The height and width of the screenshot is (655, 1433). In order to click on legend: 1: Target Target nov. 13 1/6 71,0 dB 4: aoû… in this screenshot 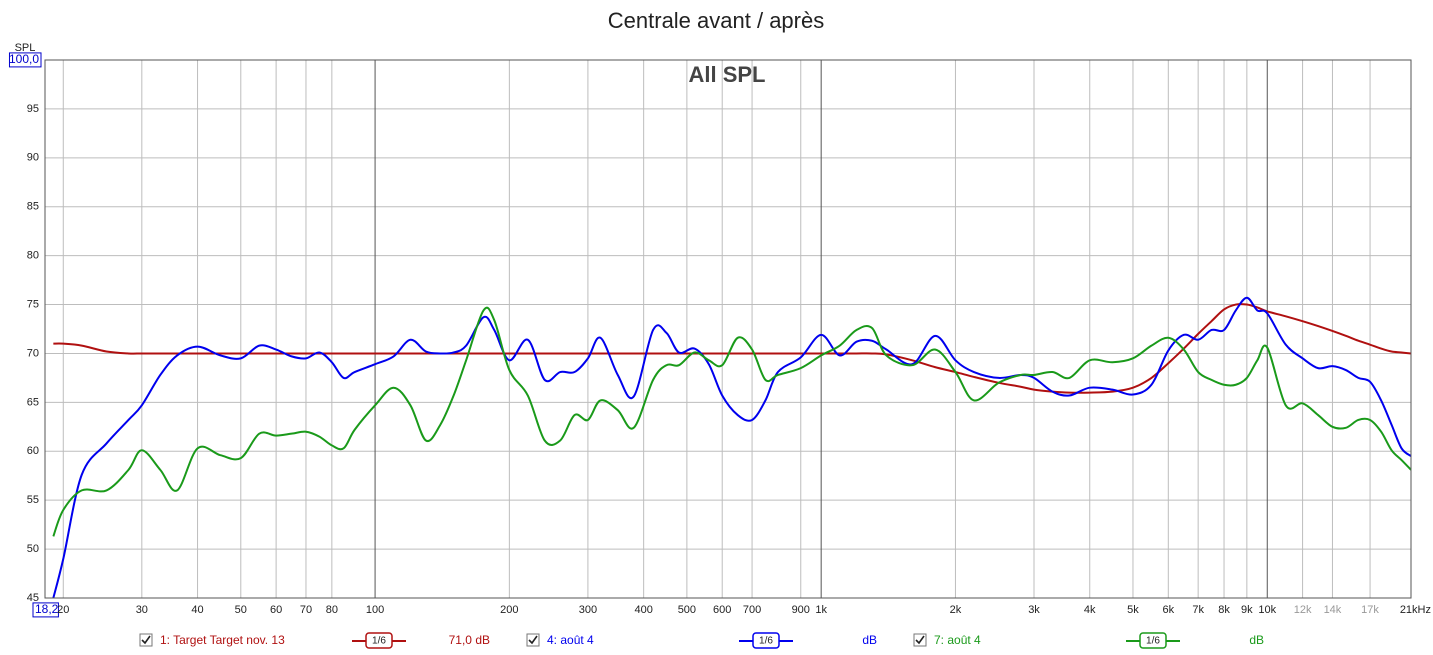, I will do `click(701, 640)`.